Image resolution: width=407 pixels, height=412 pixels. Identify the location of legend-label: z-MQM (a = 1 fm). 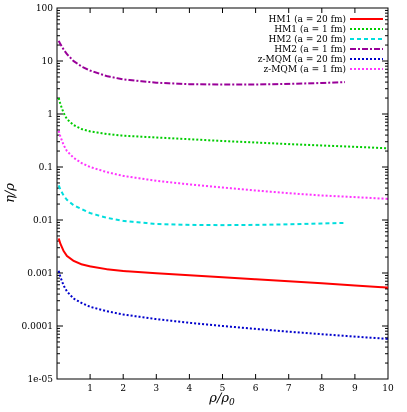
(304, 69).